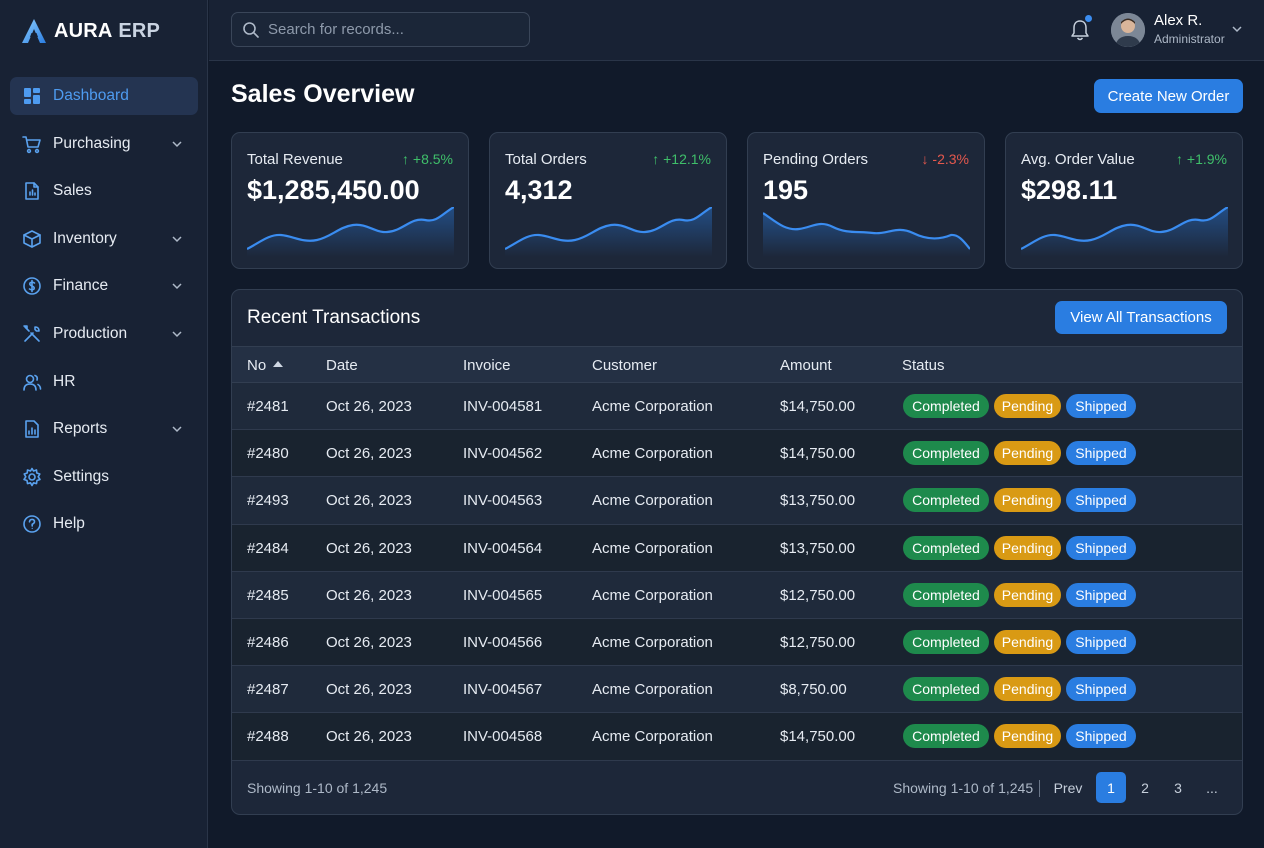 The image size is (1264, 848). I want to click on kpi-delta: ↑ +8.5%, so click(427, 159).